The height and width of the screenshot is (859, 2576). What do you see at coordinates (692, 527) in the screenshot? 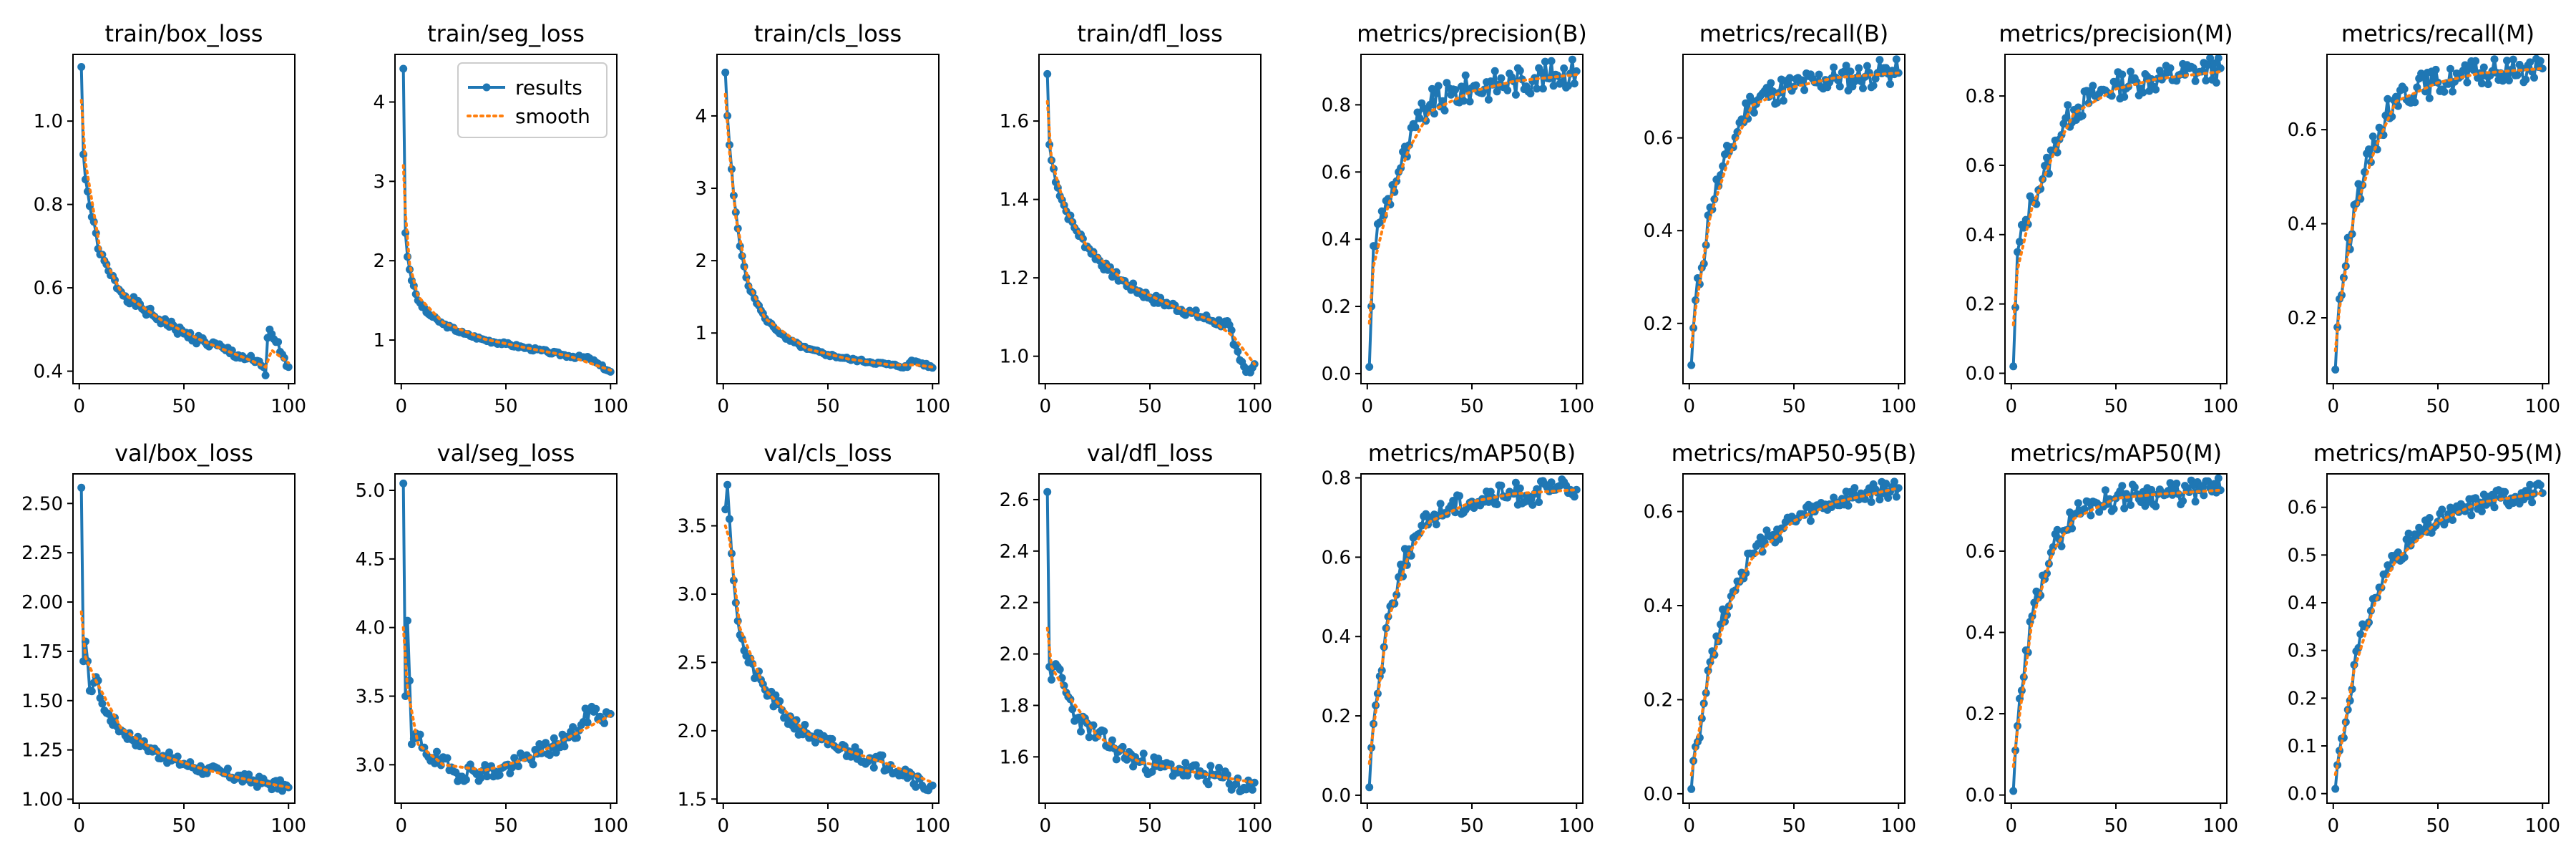
I see `y-tick-label: 3.5` at bounding box center [692, 527].